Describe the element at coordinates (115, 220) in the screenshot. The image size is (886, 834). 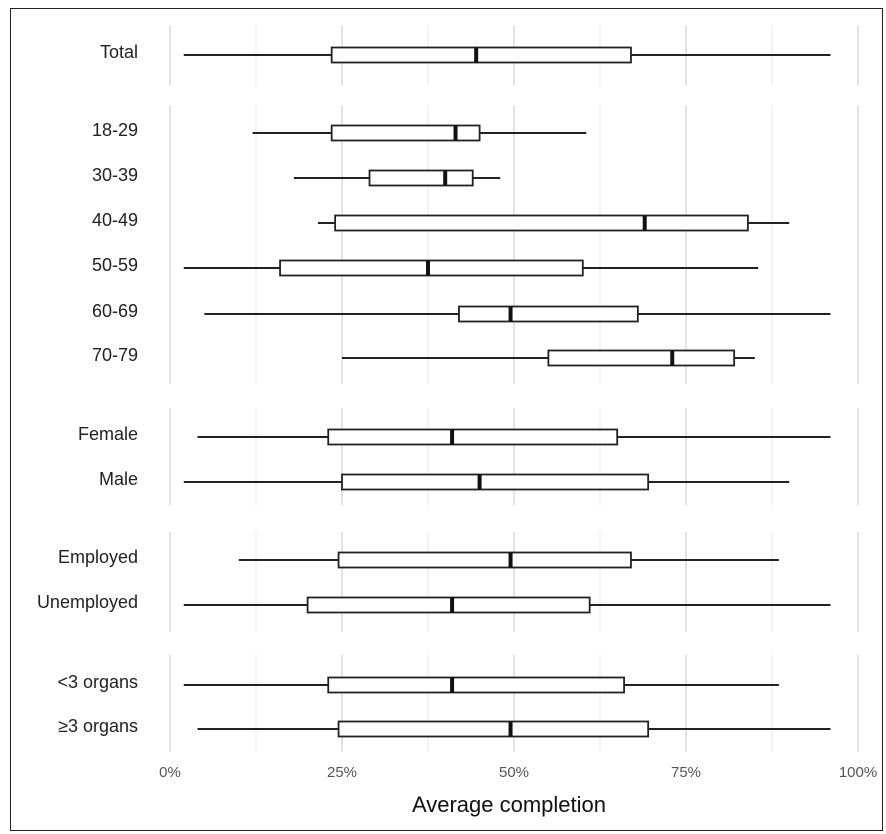
I see `category-label: 40-49` at that location.